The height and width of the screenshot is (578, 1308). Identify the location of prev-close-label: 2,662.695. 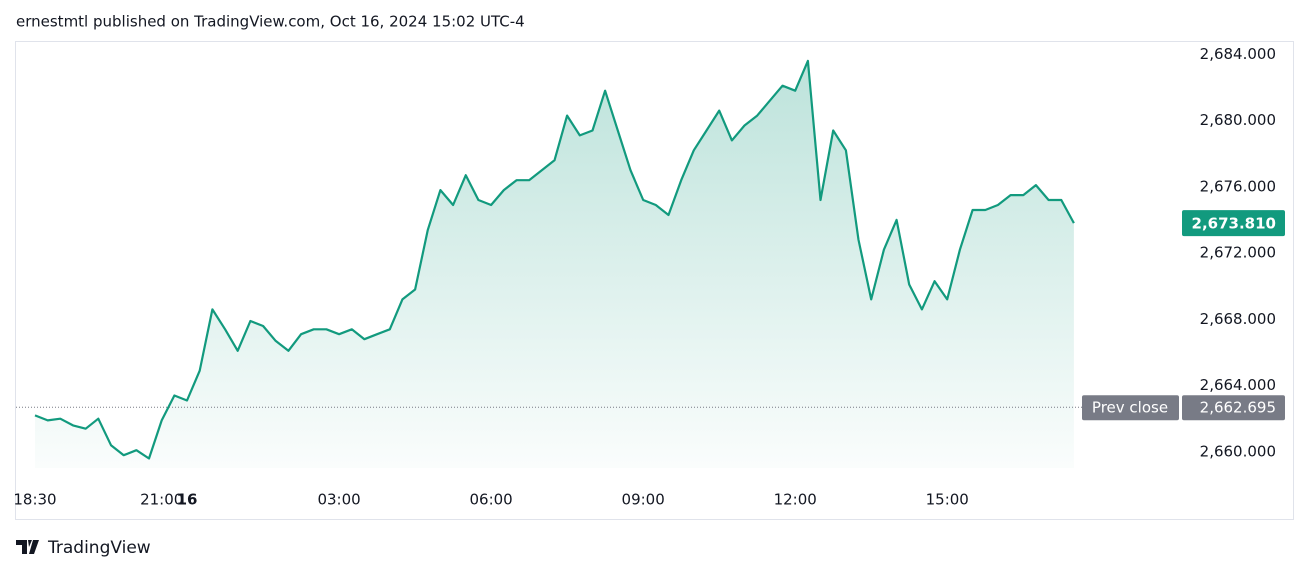
(1238, 408).